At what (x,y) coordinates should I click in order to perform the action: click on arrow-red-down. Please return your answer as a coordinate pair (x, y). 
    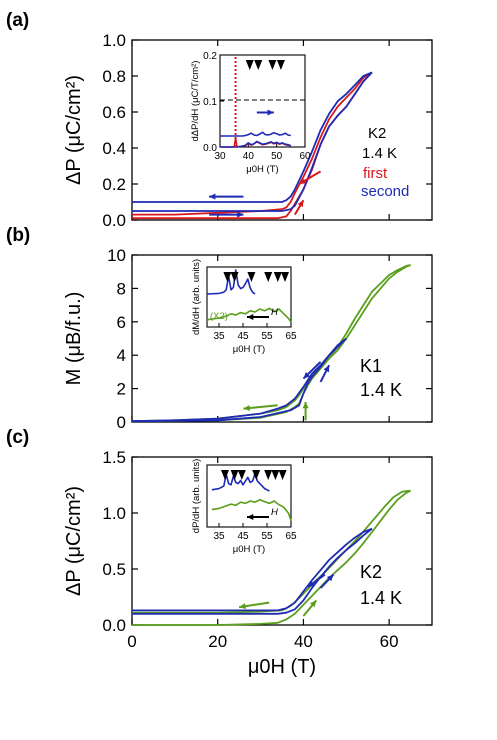
    Looking at the image, I should click on (310, 177).